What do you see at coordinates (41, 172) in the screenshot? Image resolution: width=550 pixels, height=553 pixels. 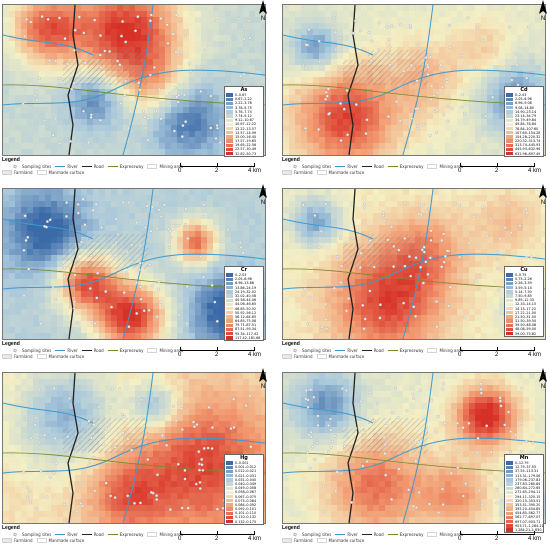 I see `manmade-surface-icon` at bounding box center [41, 172].